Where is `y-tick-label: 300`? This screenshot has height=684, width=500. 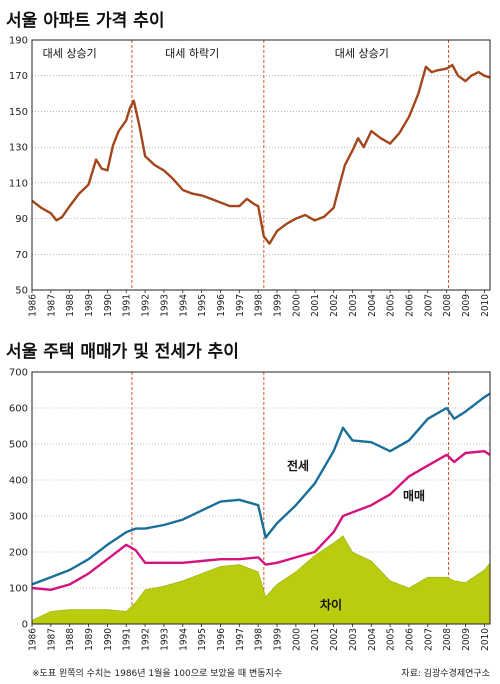 y-tick-label: 300 is located at coordinates (18, 517).